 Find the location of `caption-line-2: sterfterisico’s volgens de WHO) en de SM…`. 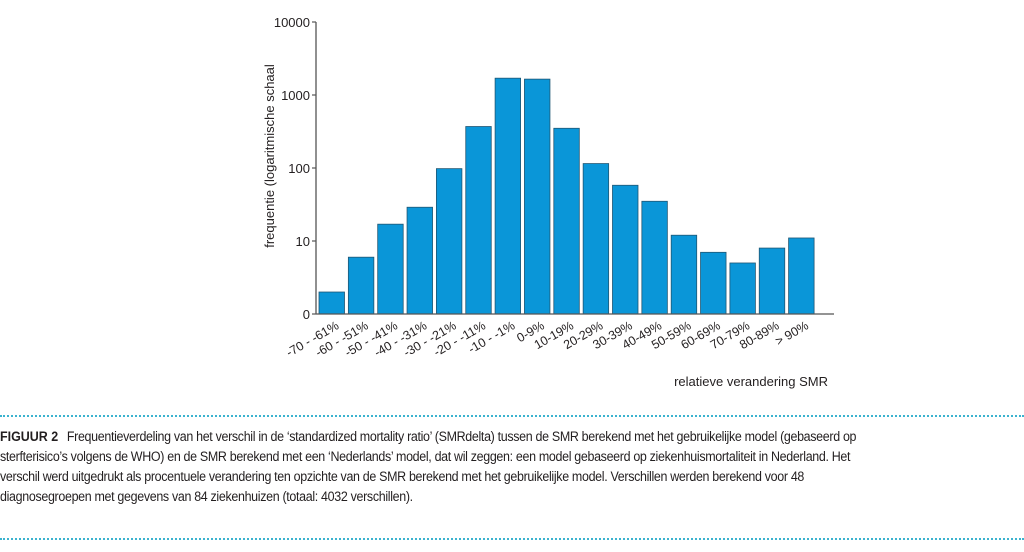

caption-line-2: sterfterisico’s volgens de WHO) en de SM… is located at coordinates (425, 456).